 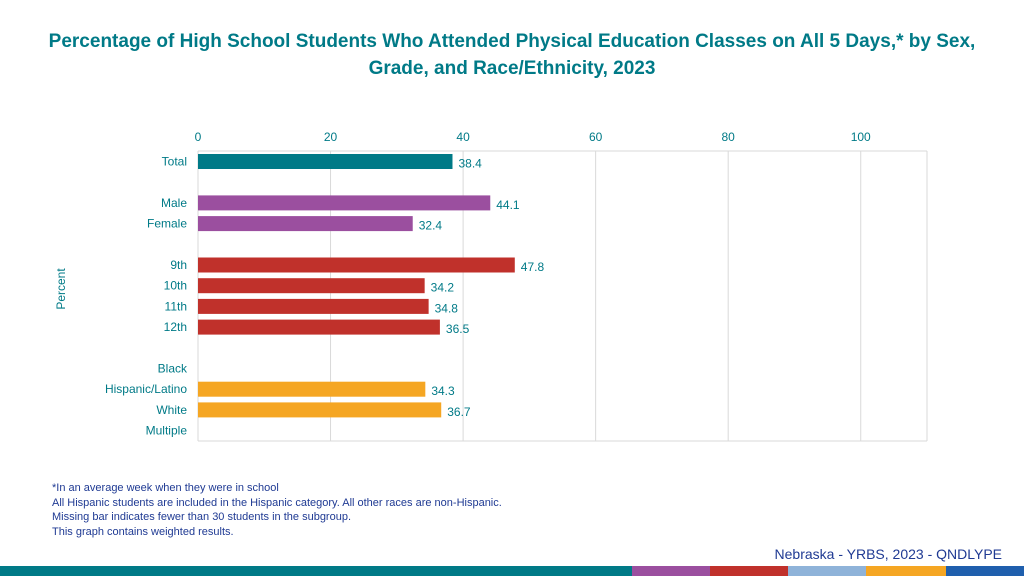 I want to click on category-label: 9th, so click(x=178, y=265).